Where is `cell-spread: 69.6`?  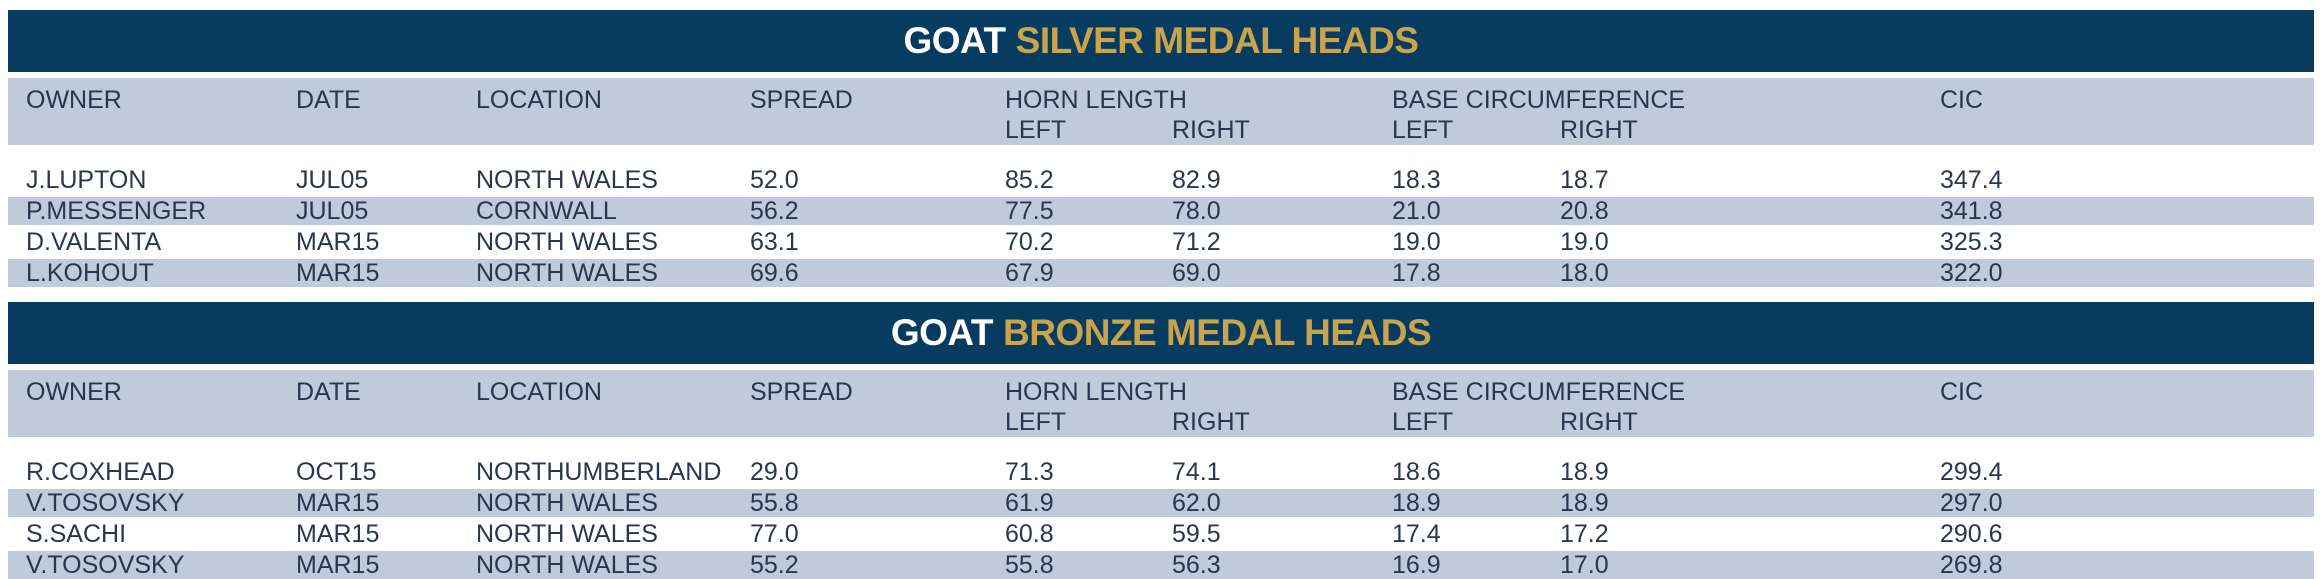
cell-spread: 69.6 is located at coordinates (774, 273).